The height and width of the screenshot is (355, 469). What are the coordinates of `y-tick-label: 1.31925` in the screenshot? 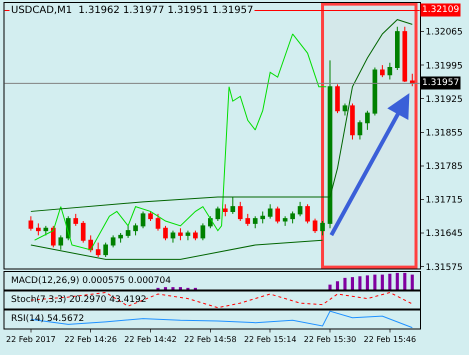 It's located at (444, 99).